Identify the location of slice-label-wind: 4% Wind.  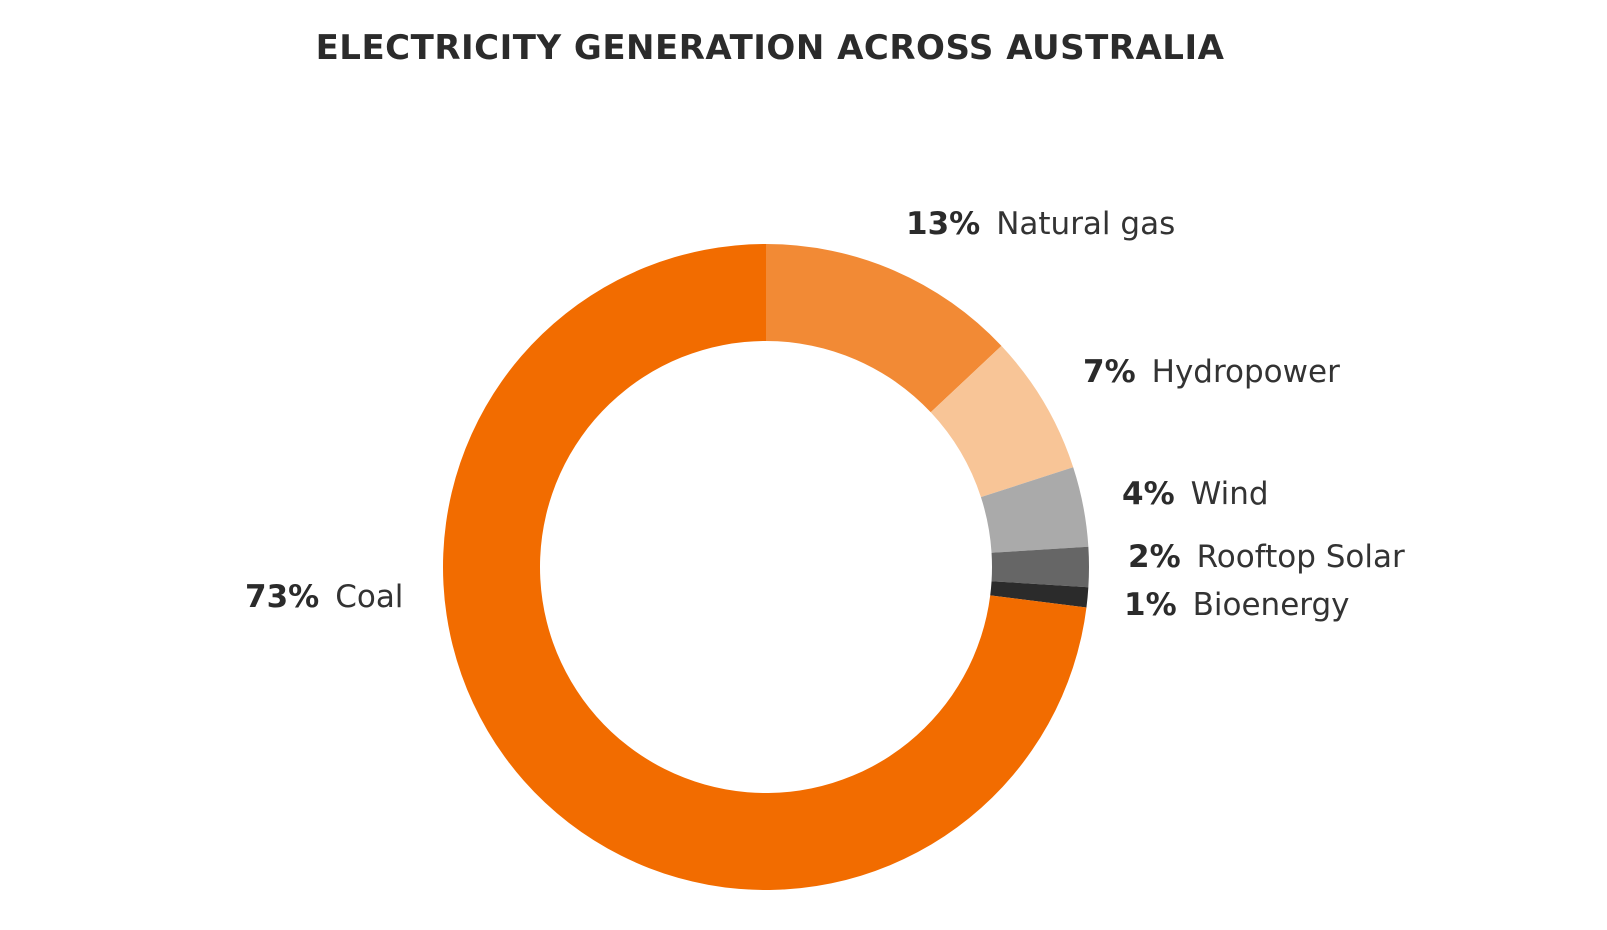
(1195, 494).